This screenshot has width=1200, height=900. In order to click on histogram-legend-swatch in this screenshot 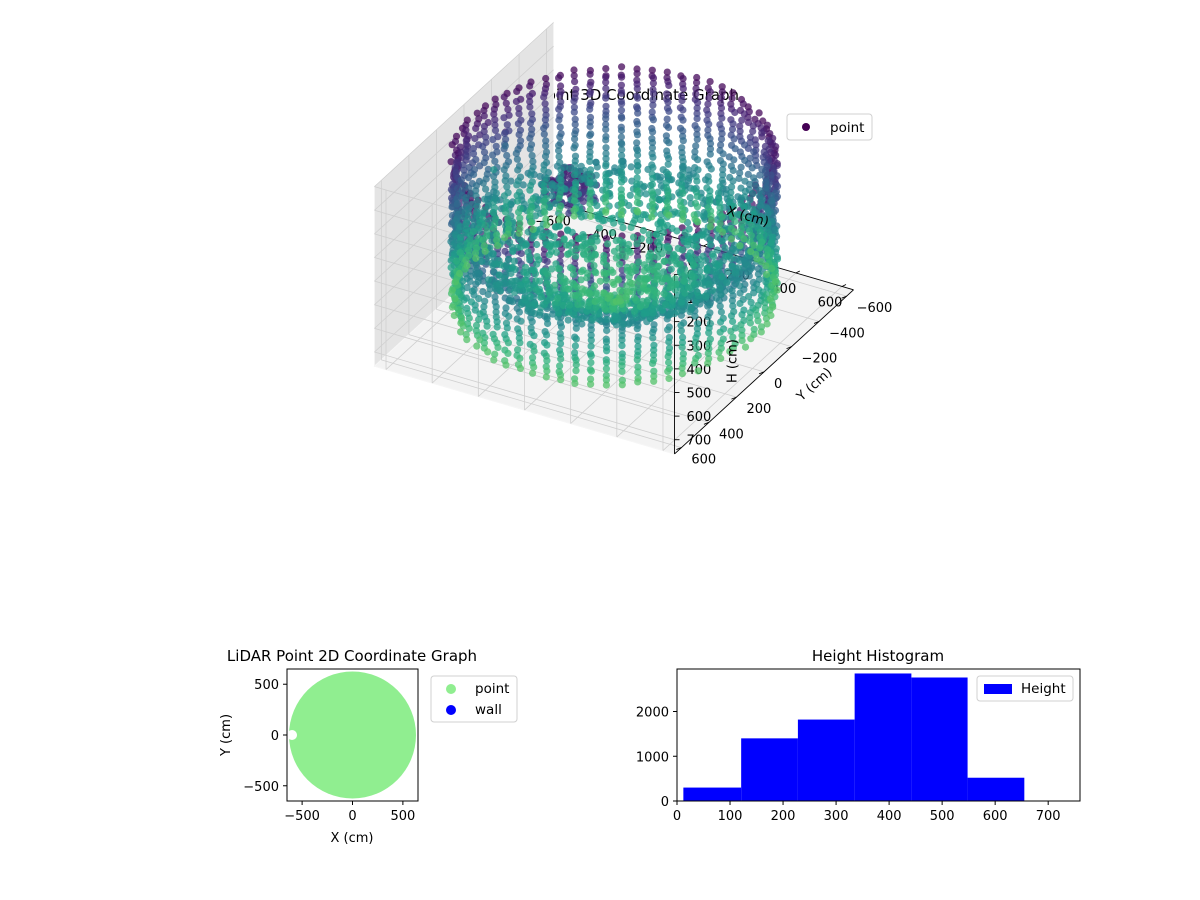, I will do `click(998, 689)`.